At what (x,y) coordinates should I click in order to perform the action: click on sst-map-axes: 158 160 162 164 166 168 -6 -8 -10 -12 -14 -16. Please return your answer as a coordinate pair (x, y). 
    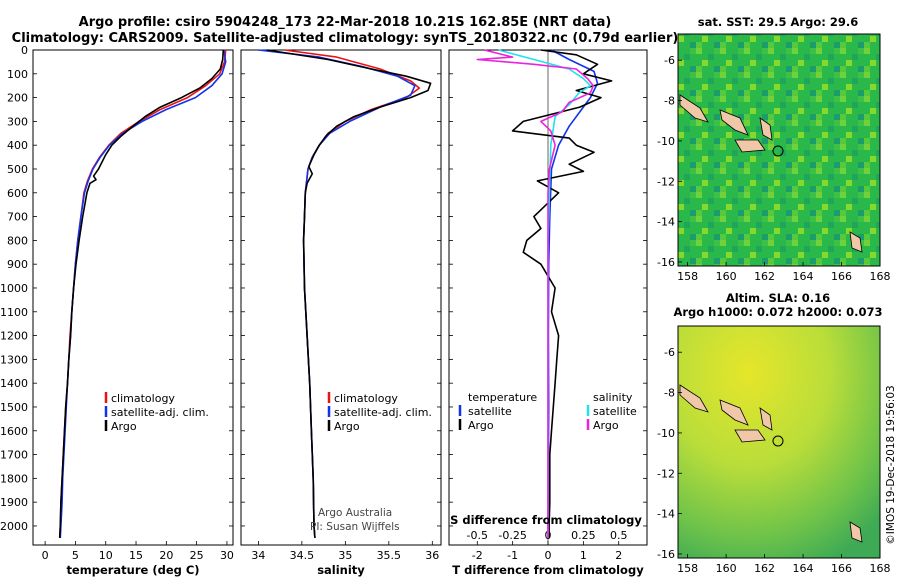
    Looking at the image, I should click on (773, 168).